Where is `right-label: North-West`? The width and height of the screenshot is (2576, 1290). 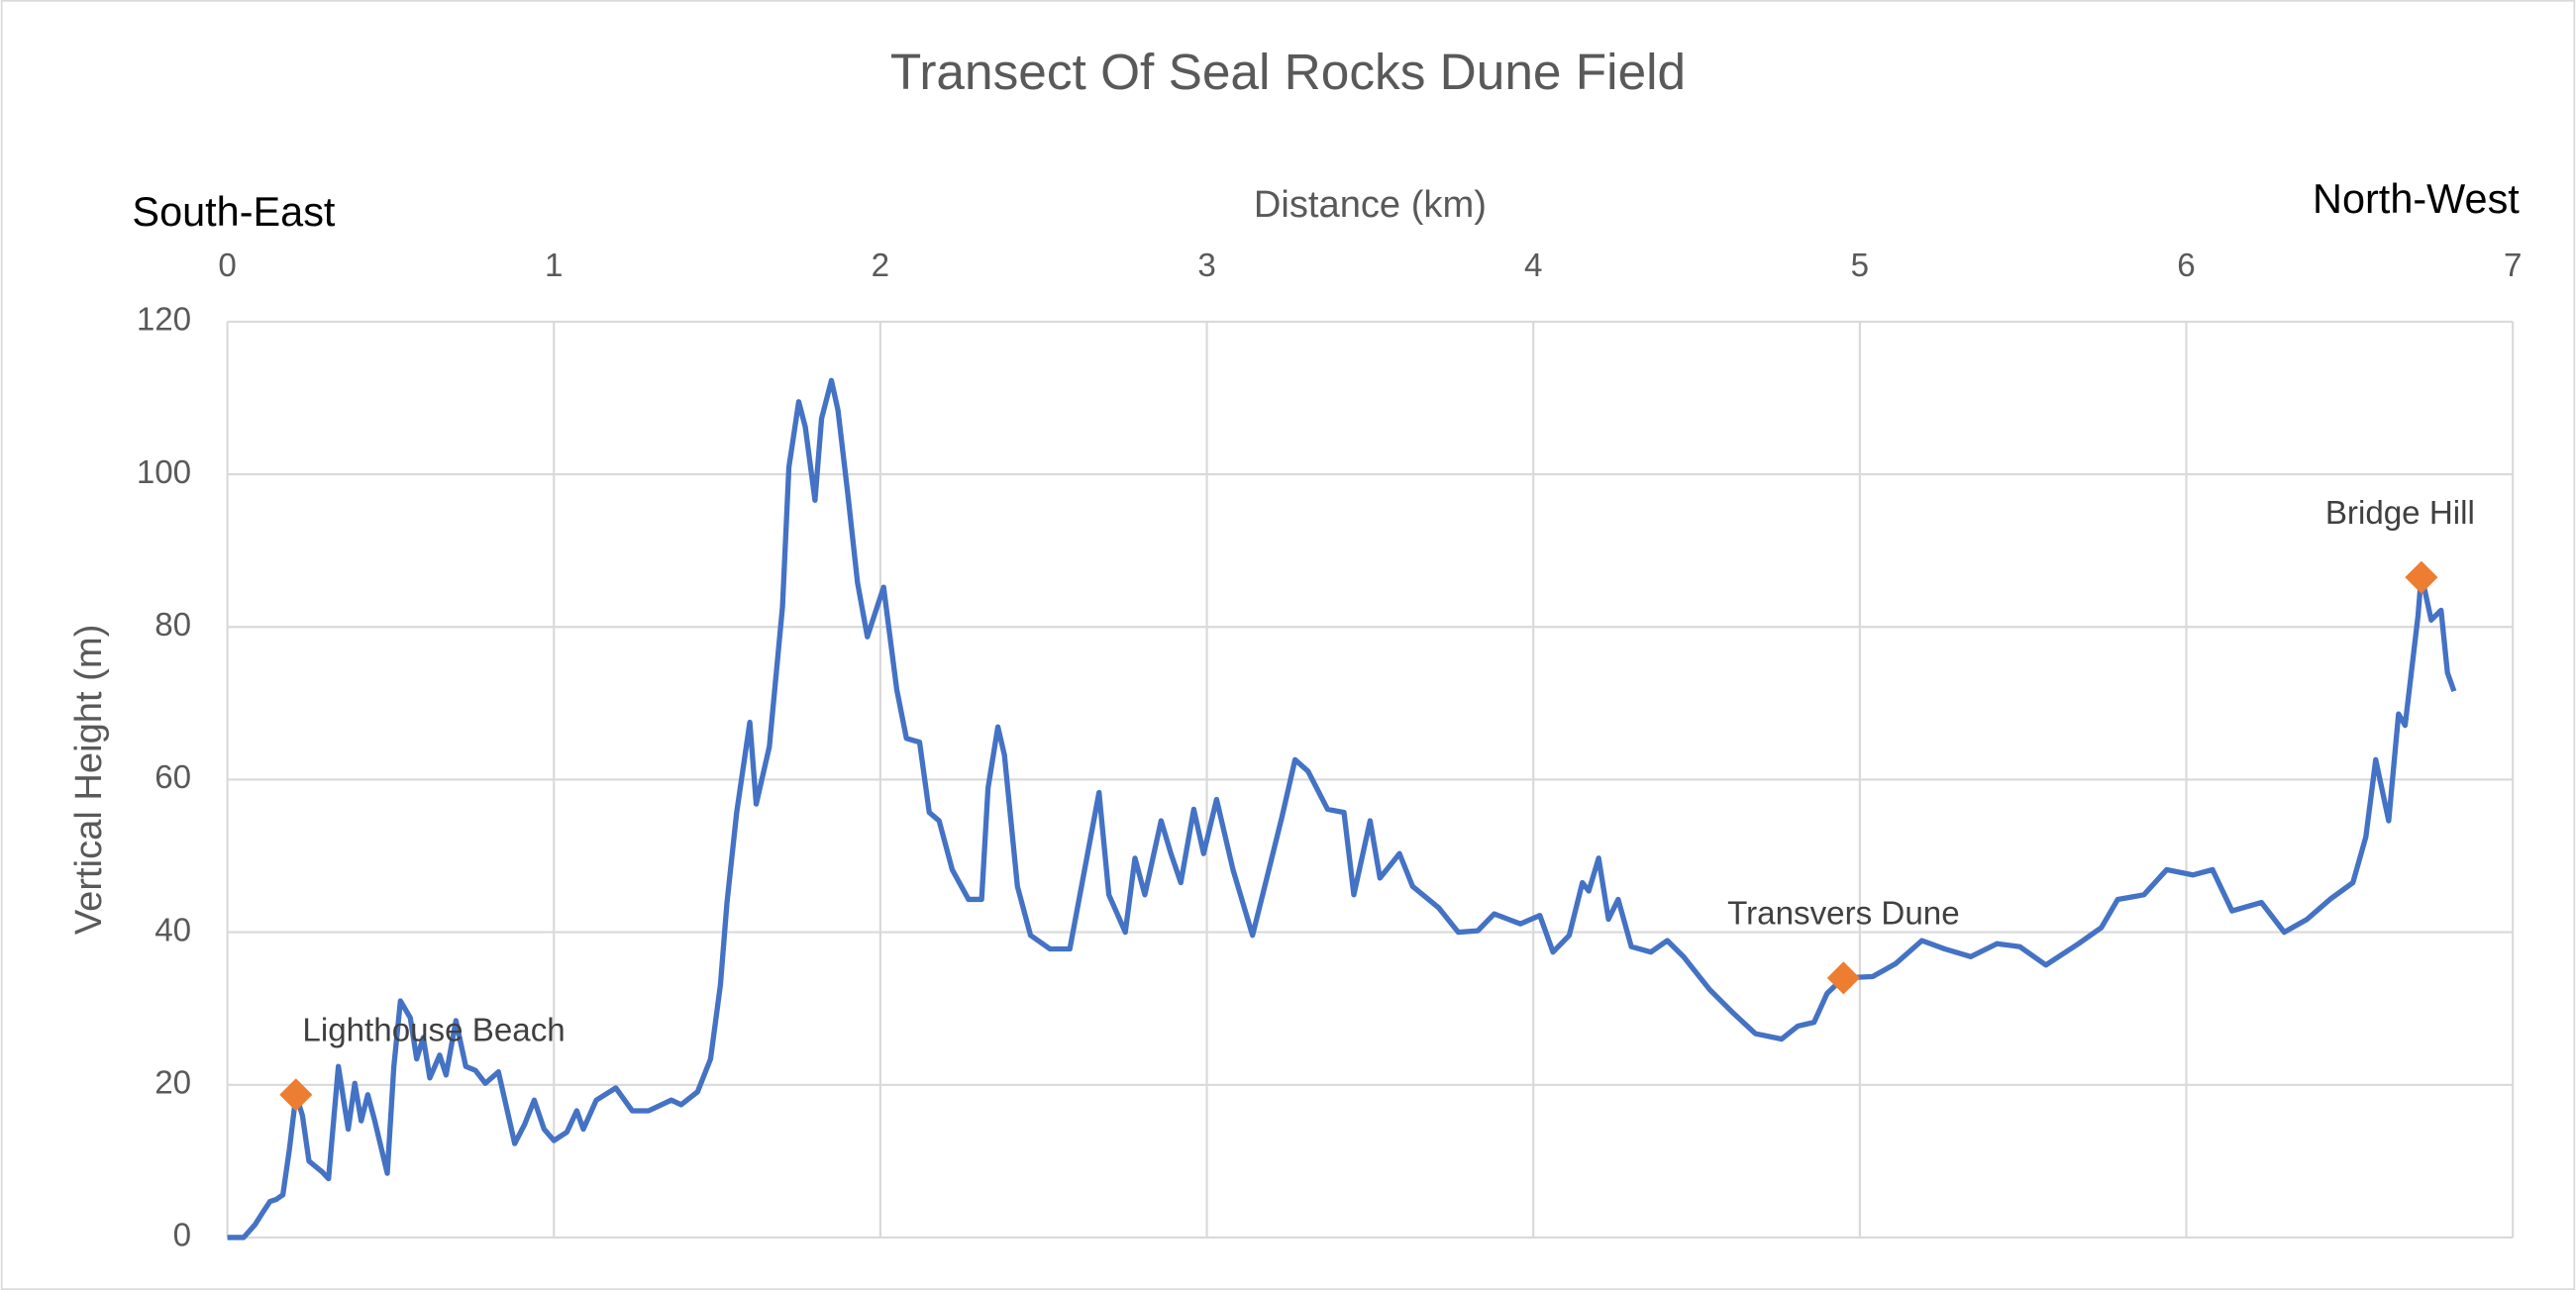
right-label: North-West is located at coordinates (2416, 198).